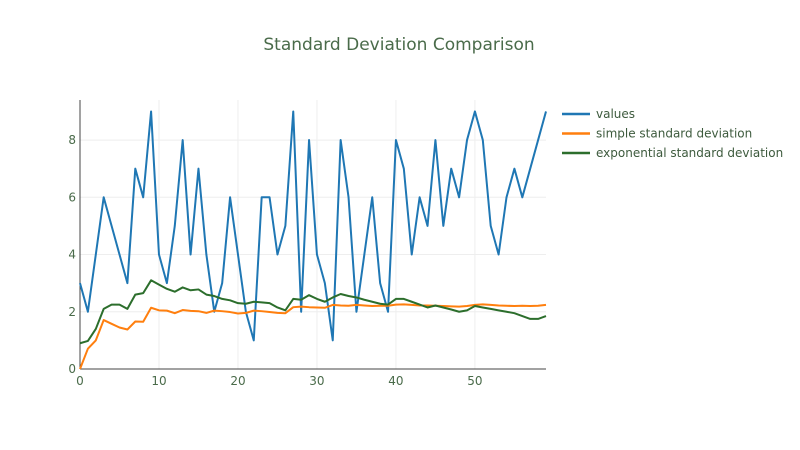  I want to click on legend-item: exponential standard deviation, so click(672, 153).